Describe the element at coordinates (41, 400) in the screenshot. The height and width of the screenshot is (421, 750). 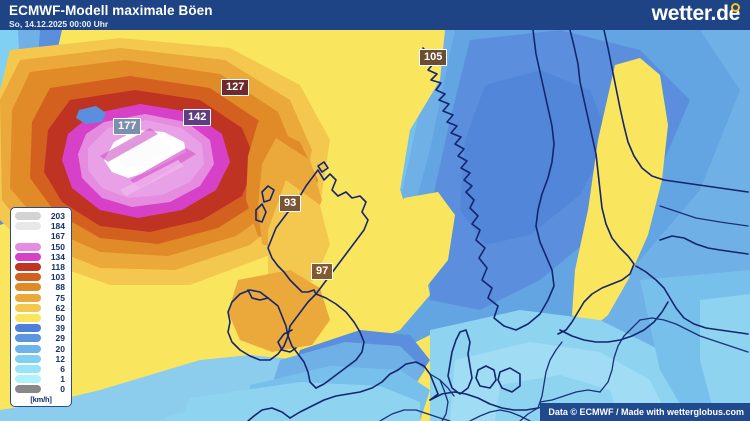
I see `legend-unit: [km/h]` at that location.